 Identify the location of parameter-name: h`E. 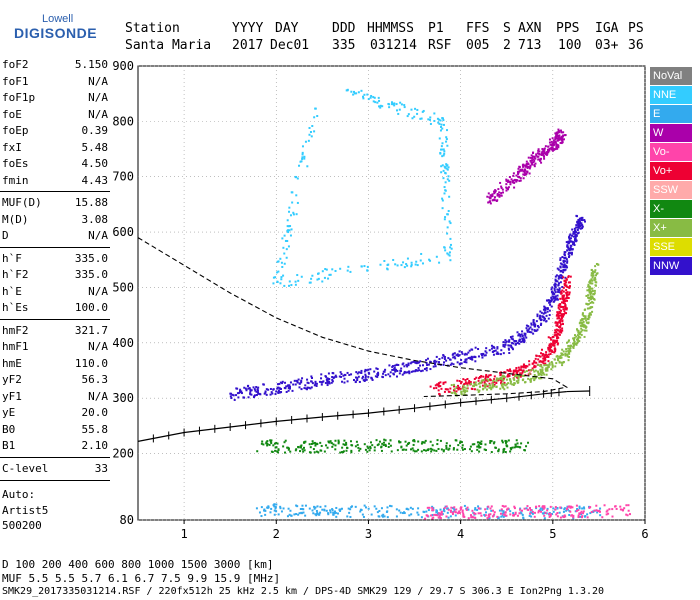
(12, 291).